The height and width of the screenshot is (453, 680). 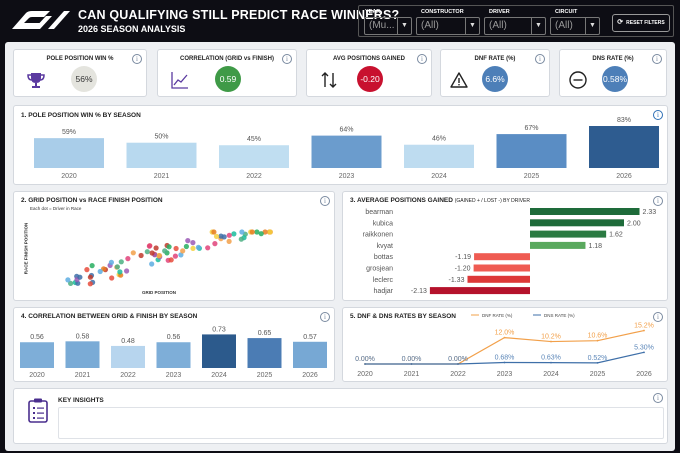 What do you see at coordinates (564, 25) in the screenshot?
I see `filter-value-circuit: (All)` at bounding box center [564, 25].